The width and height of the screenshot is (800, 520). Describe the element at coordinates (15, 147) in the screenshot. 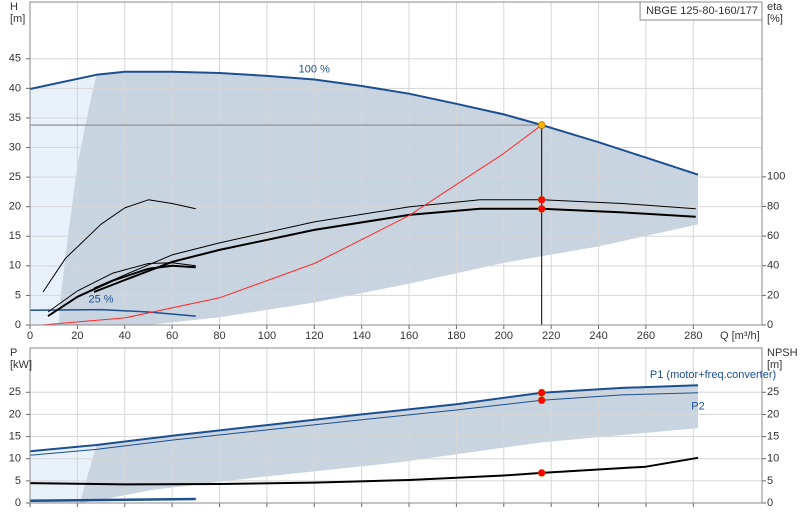

I see `y-tick-label: 30` at that location.